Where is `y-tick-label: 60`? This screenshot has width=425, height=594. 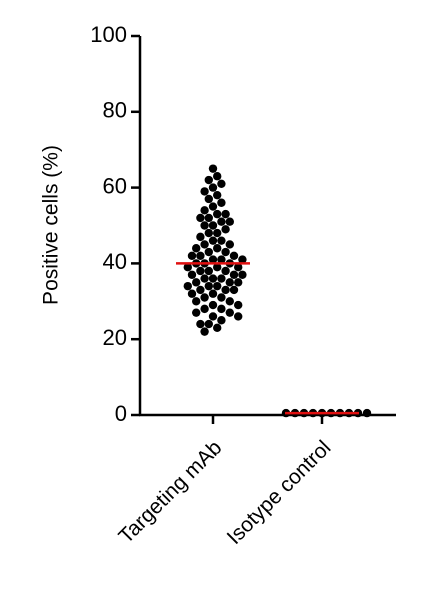 y-tick-label: 60 is located at coordinates (115, 185).